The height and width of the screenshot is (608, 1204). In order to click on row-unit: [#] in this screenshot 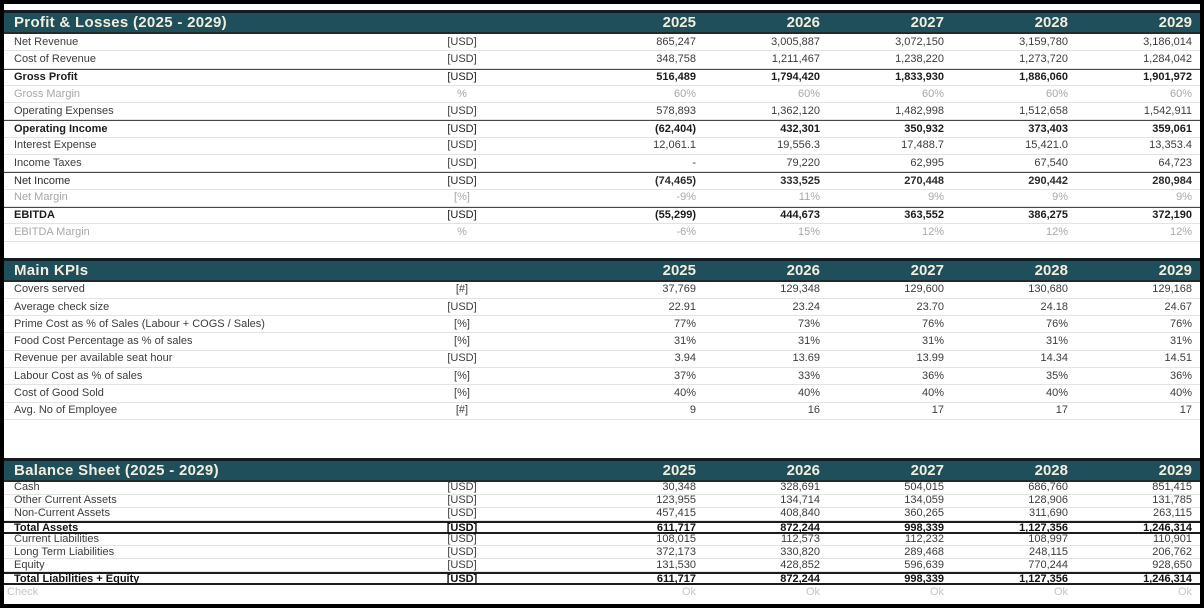, I will do `click(462, 410)`.